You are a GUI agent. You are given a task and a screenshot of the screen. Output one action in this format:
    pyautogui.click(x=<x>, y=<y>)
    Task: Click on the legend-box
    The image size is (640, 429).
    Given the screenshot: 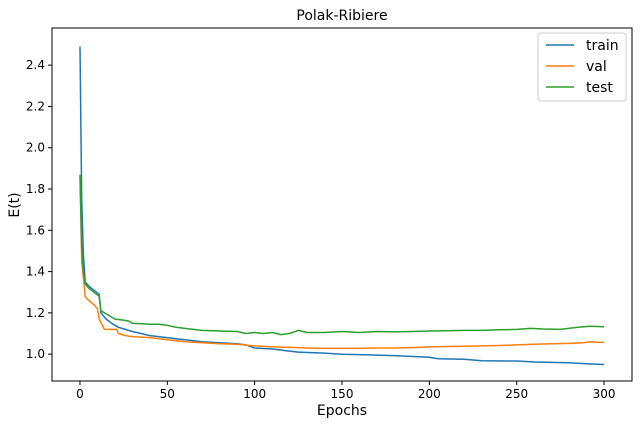 What is the action you would take?
    pyautogui.click(x=582, y=67)
    